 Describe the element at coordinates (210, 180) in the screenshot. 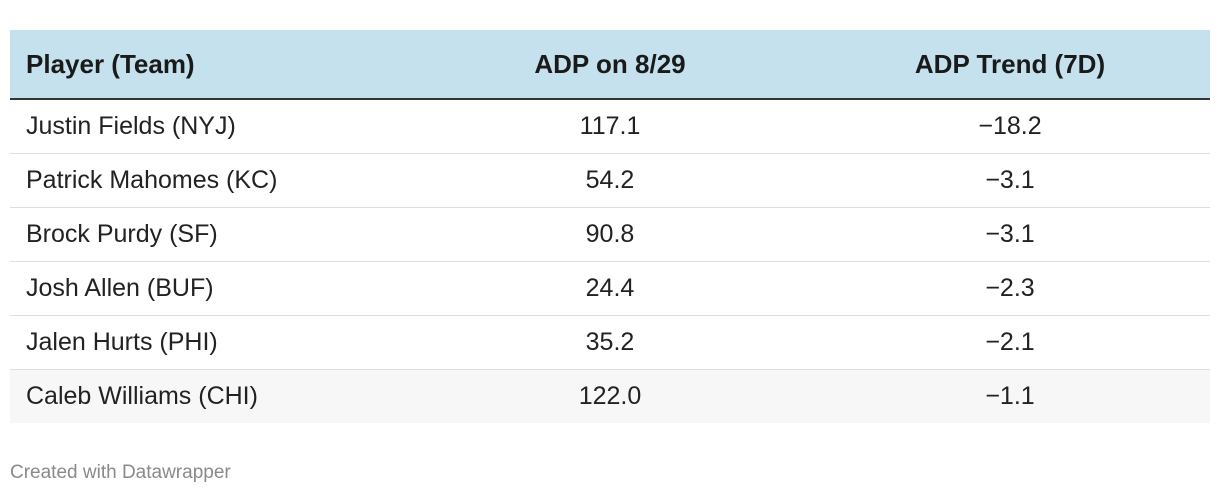

I see `table-cell: Patrick Mahomes (KC)` at that location.